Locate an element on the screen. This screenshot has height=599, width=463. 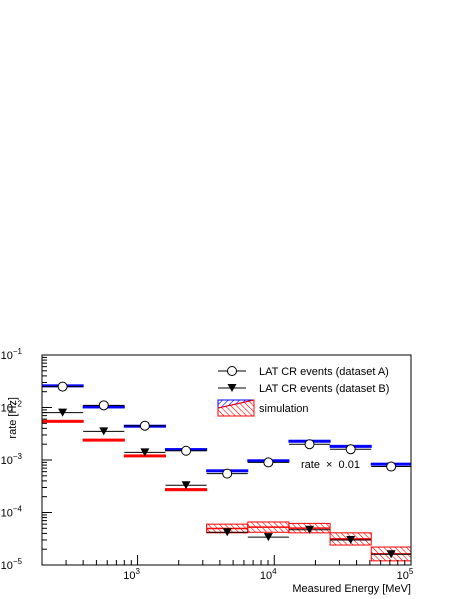
y-tick-label-1: 10⁻⁴ is located at coordinates (12, 512).